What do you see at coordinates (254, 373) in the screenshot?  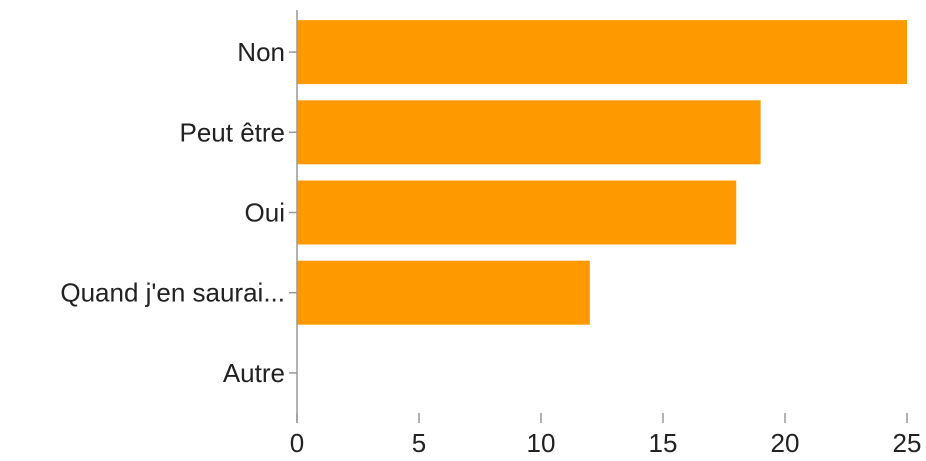 I see `category-label-4: Autre` at bounding box center [254, 373].